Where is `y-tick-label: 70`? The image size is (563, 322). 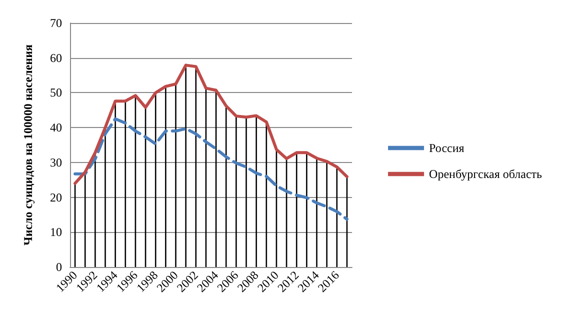 y-tick-label: 70 is located at coordinates (56, 23).